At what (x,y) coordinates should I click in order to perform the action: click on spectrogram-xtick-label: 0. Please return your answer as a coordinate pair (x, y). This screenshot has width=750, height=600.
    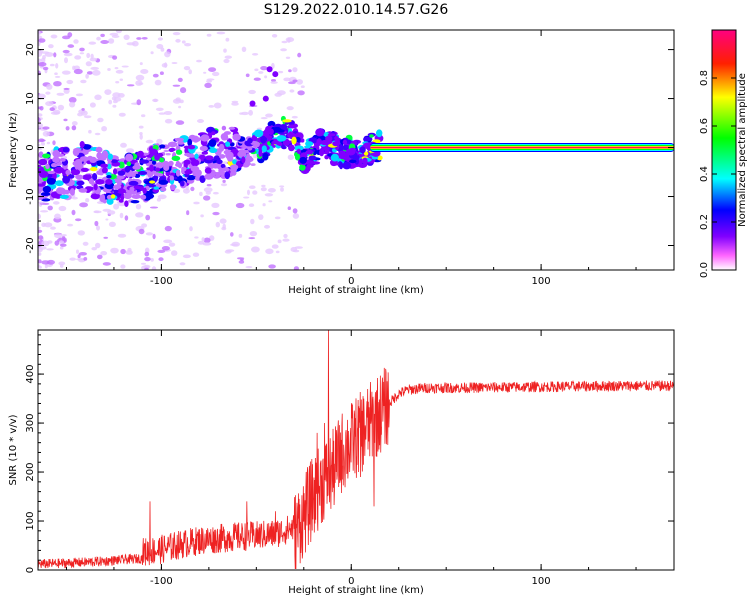
    Looking at the image, I should click on (351, 281).